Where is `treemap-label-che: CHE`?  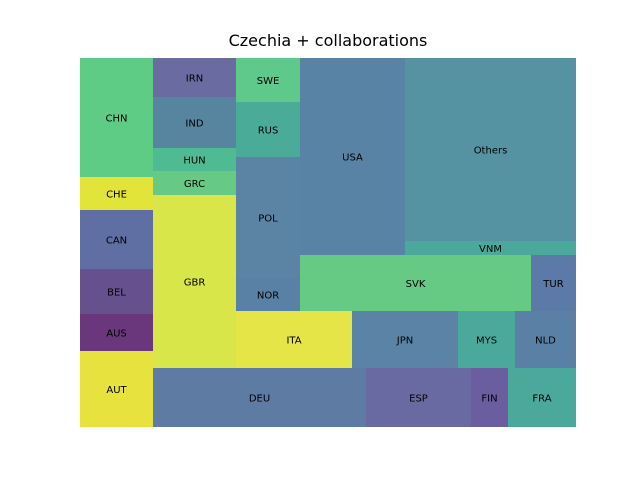
treemap-label-che: CHE is located at coordinates (116, 195).